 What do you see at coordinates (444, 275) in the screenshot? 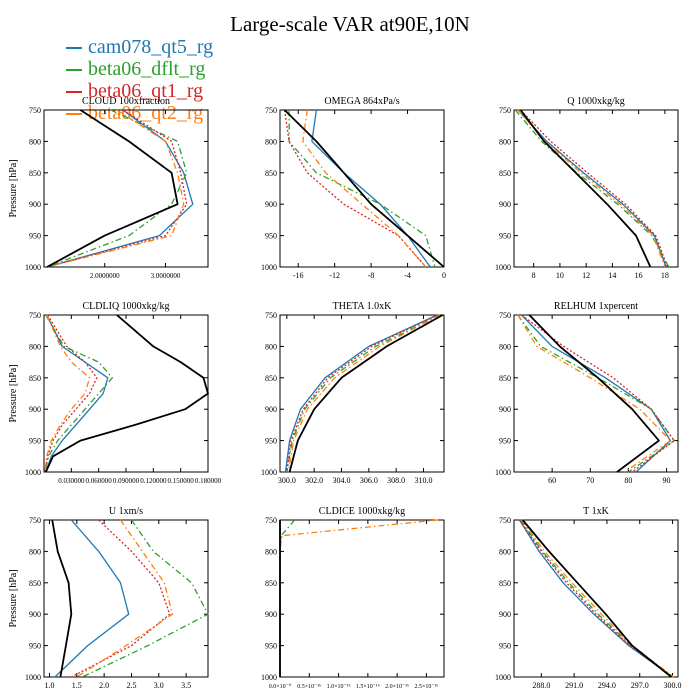
I see `x-tick-label: 0` at bounding box center [444, 275].